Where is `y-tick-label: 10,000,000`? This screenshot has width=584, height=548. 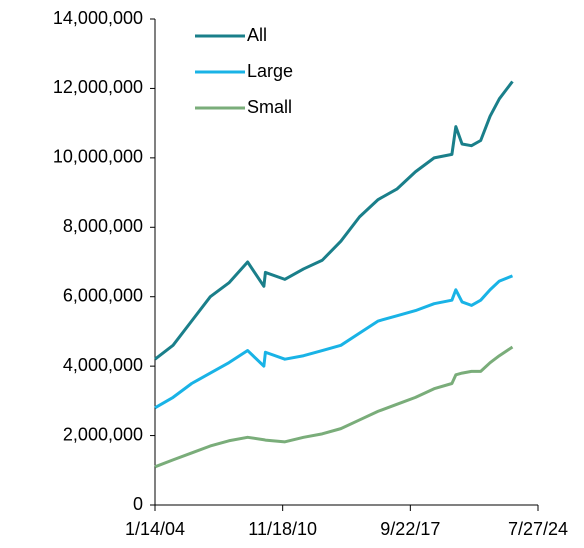
y-tick-label: 10,000,000 is located at coordinates (98, 157).